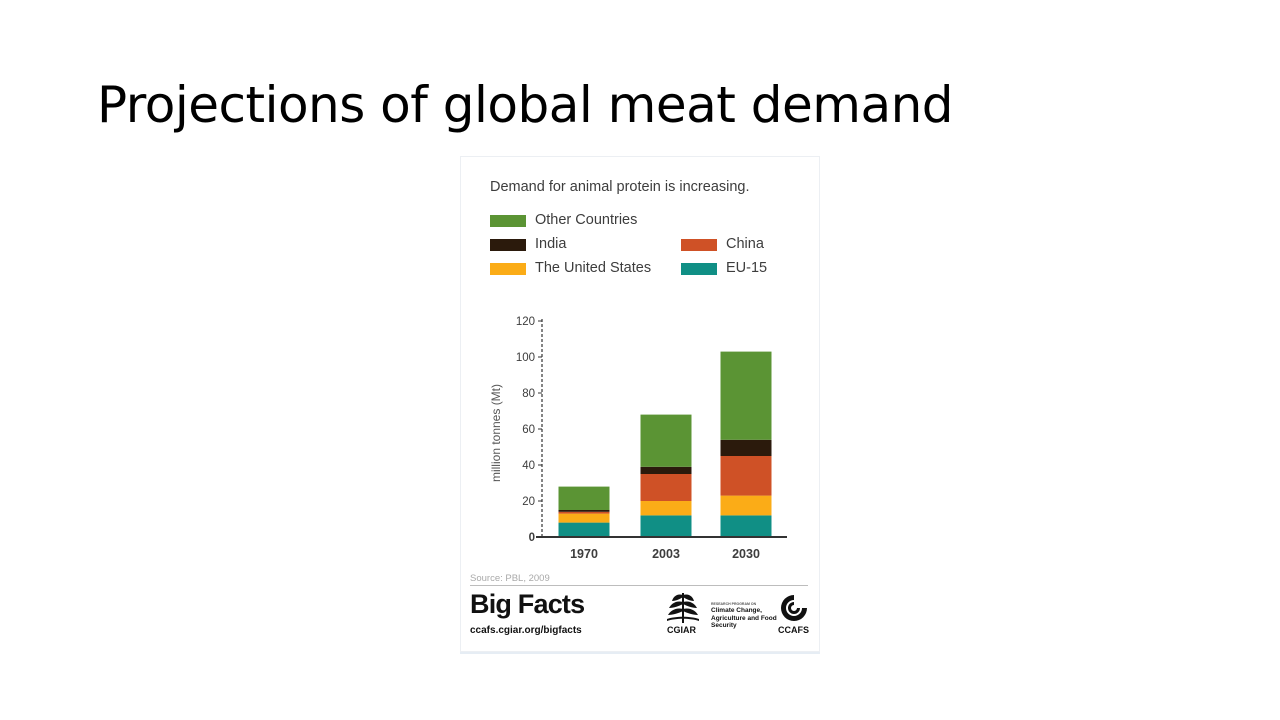 Image resolution: width=1280 pixels, height=720 pixels. I want to click on bar-segment-india-1970, so click(584, 511).